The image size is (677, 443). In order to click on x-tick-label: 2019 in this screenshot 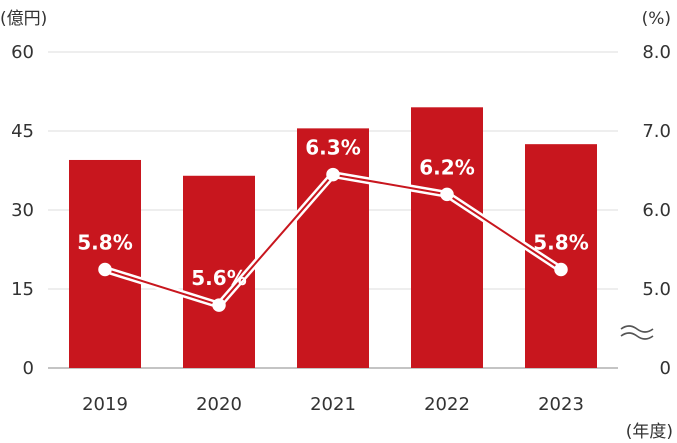, I will do `click(105, 404)`.